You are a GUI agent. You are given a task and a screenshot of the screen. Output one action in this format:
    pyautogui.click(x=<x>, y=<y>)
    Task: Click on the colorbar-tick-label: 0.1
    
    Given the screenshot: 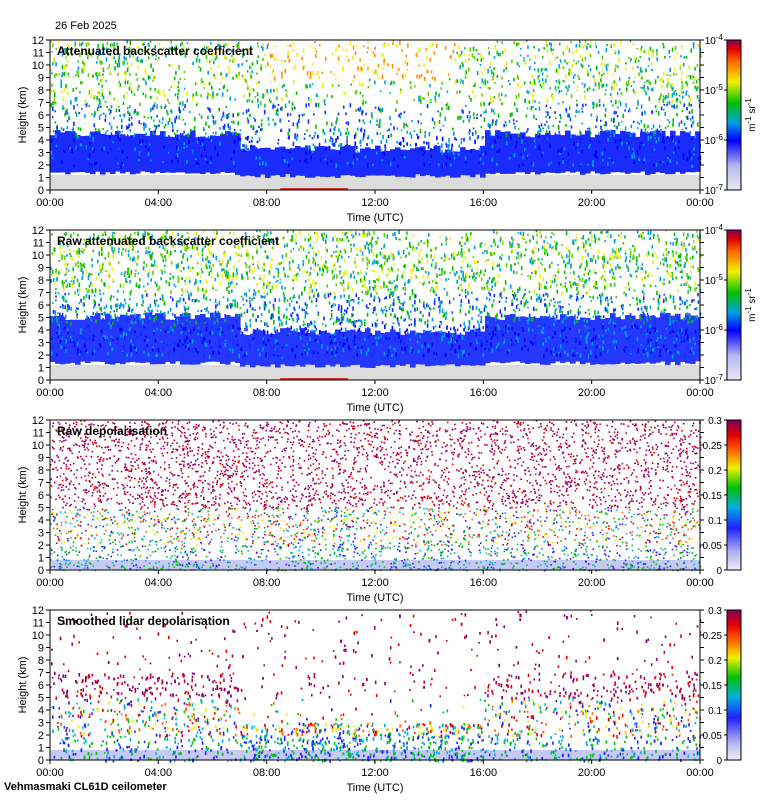 What is the action you would take?
    pyautogui.click(x=715, y=711)
    